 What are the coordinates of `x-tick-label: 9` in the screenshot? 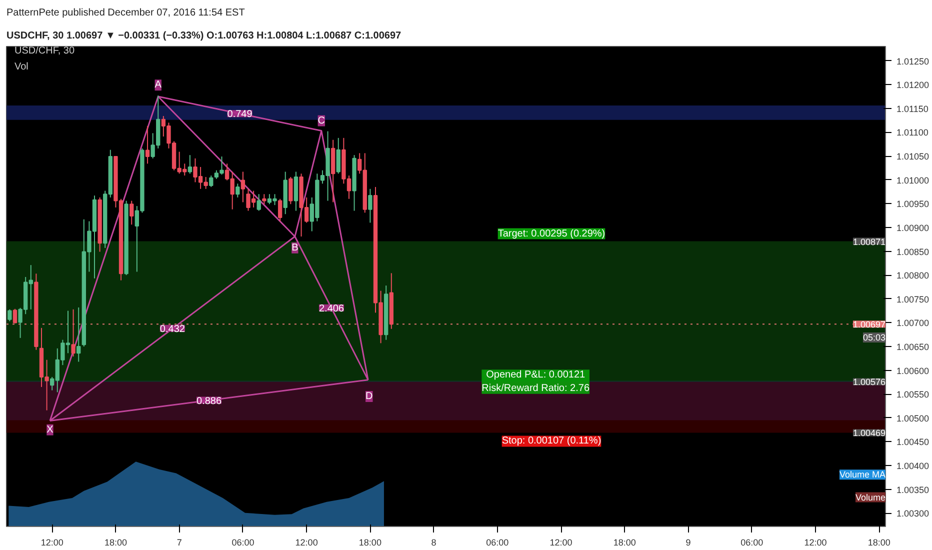 It's located at (688, 543).